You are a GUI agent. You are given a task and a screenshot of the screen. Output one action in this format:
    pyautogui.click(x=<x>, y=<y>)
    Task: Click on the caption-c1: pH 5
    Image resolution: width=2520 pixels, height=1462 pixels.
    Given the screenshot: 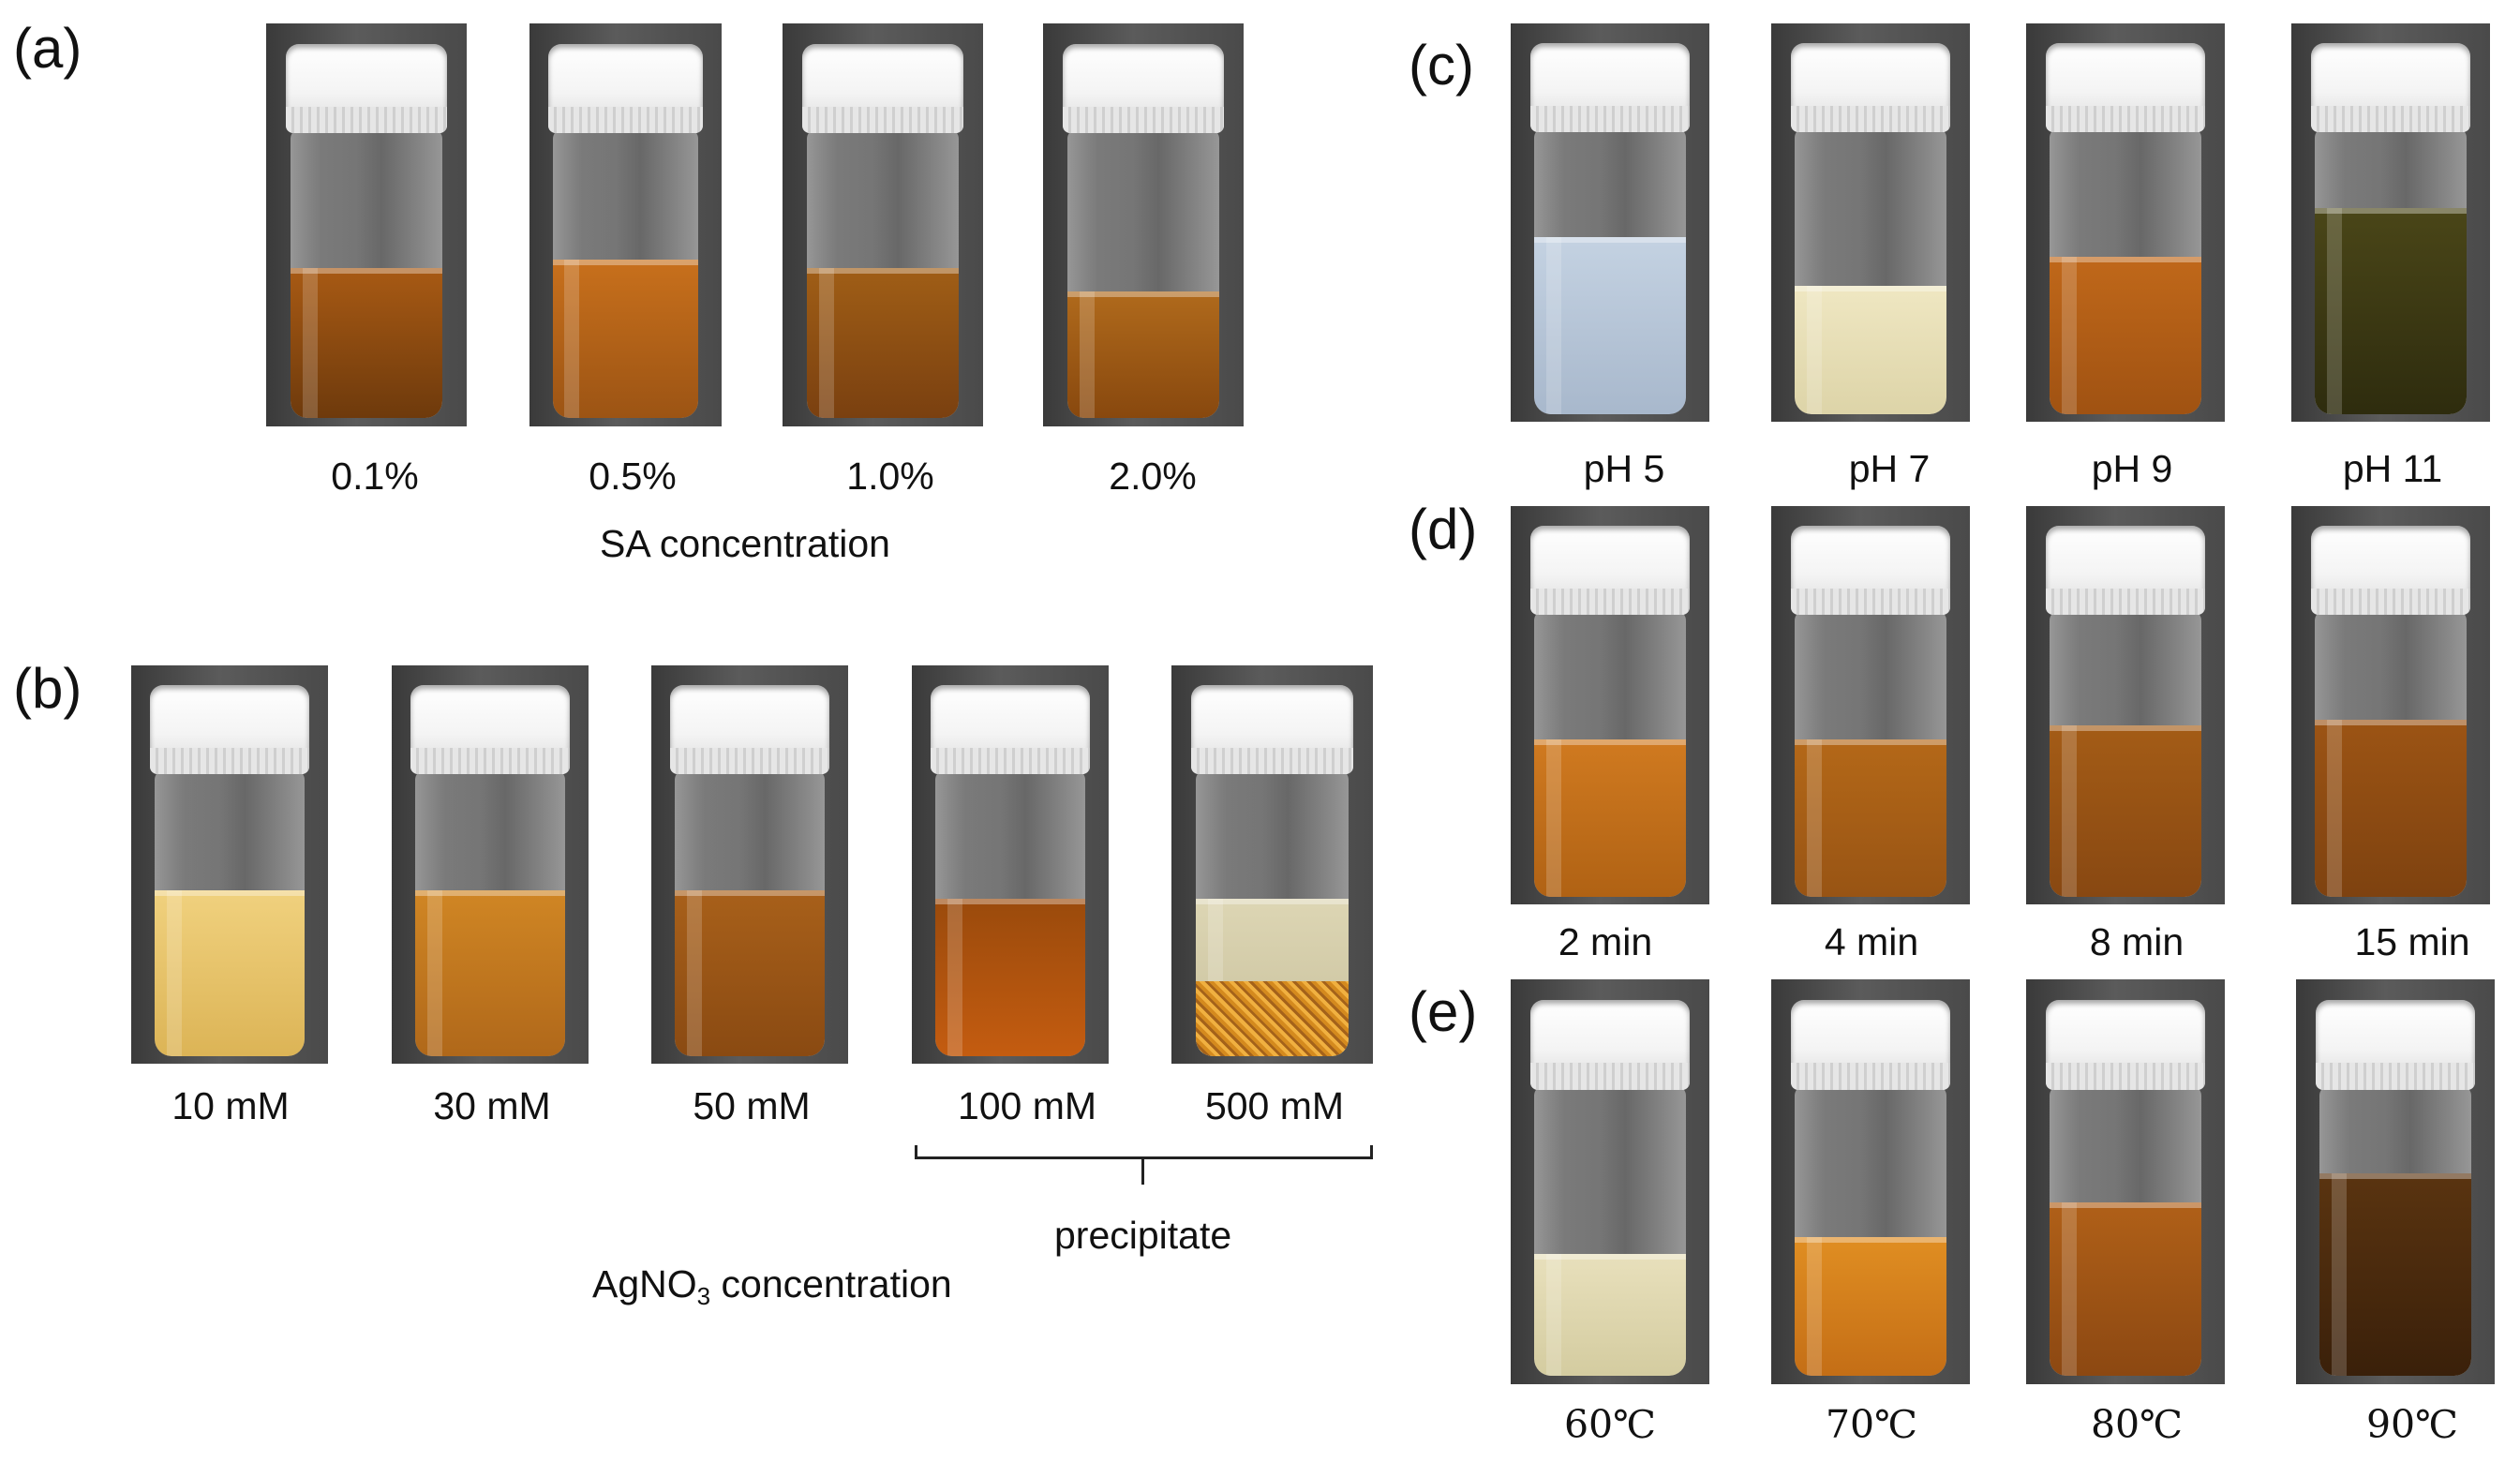 What is the action you would take?
    pyautogui.click(x=1624, y=468)
    